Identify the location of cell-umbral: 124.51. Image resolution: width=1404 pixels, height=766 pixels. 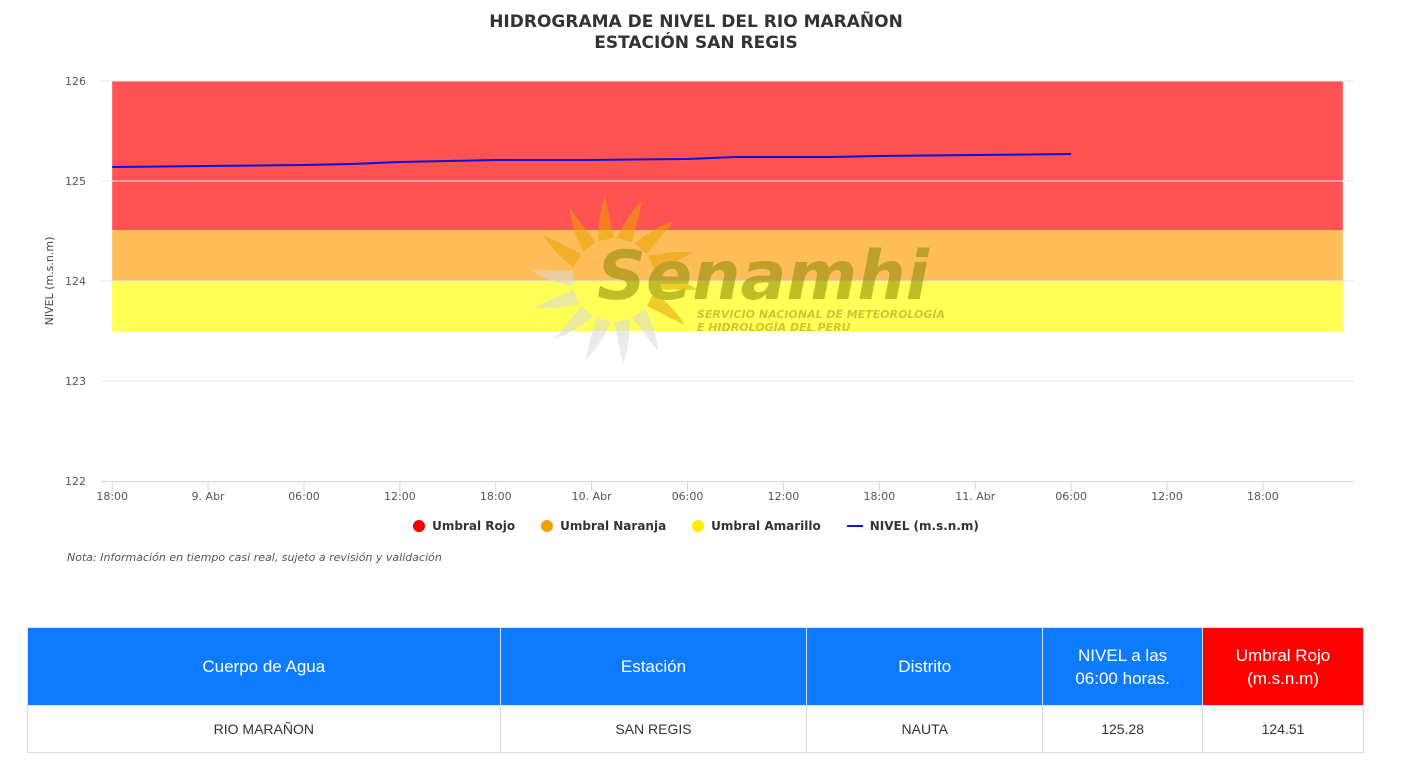
(1283, 729).